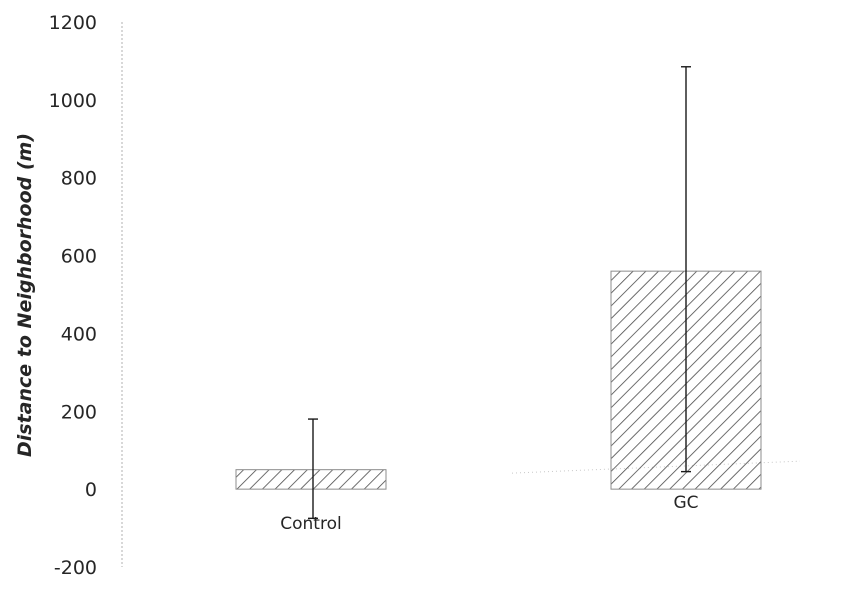  Describe the element at coordinates (25, 295) in the screenshot. I see `y-axis-title: Distance to Neighborhood (m)` at that location.